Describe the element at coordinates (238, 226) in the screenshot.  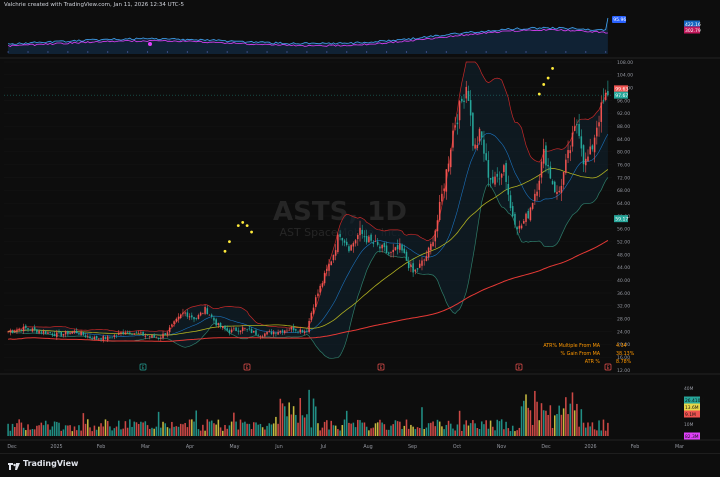
I see `signal-dot` at that location.